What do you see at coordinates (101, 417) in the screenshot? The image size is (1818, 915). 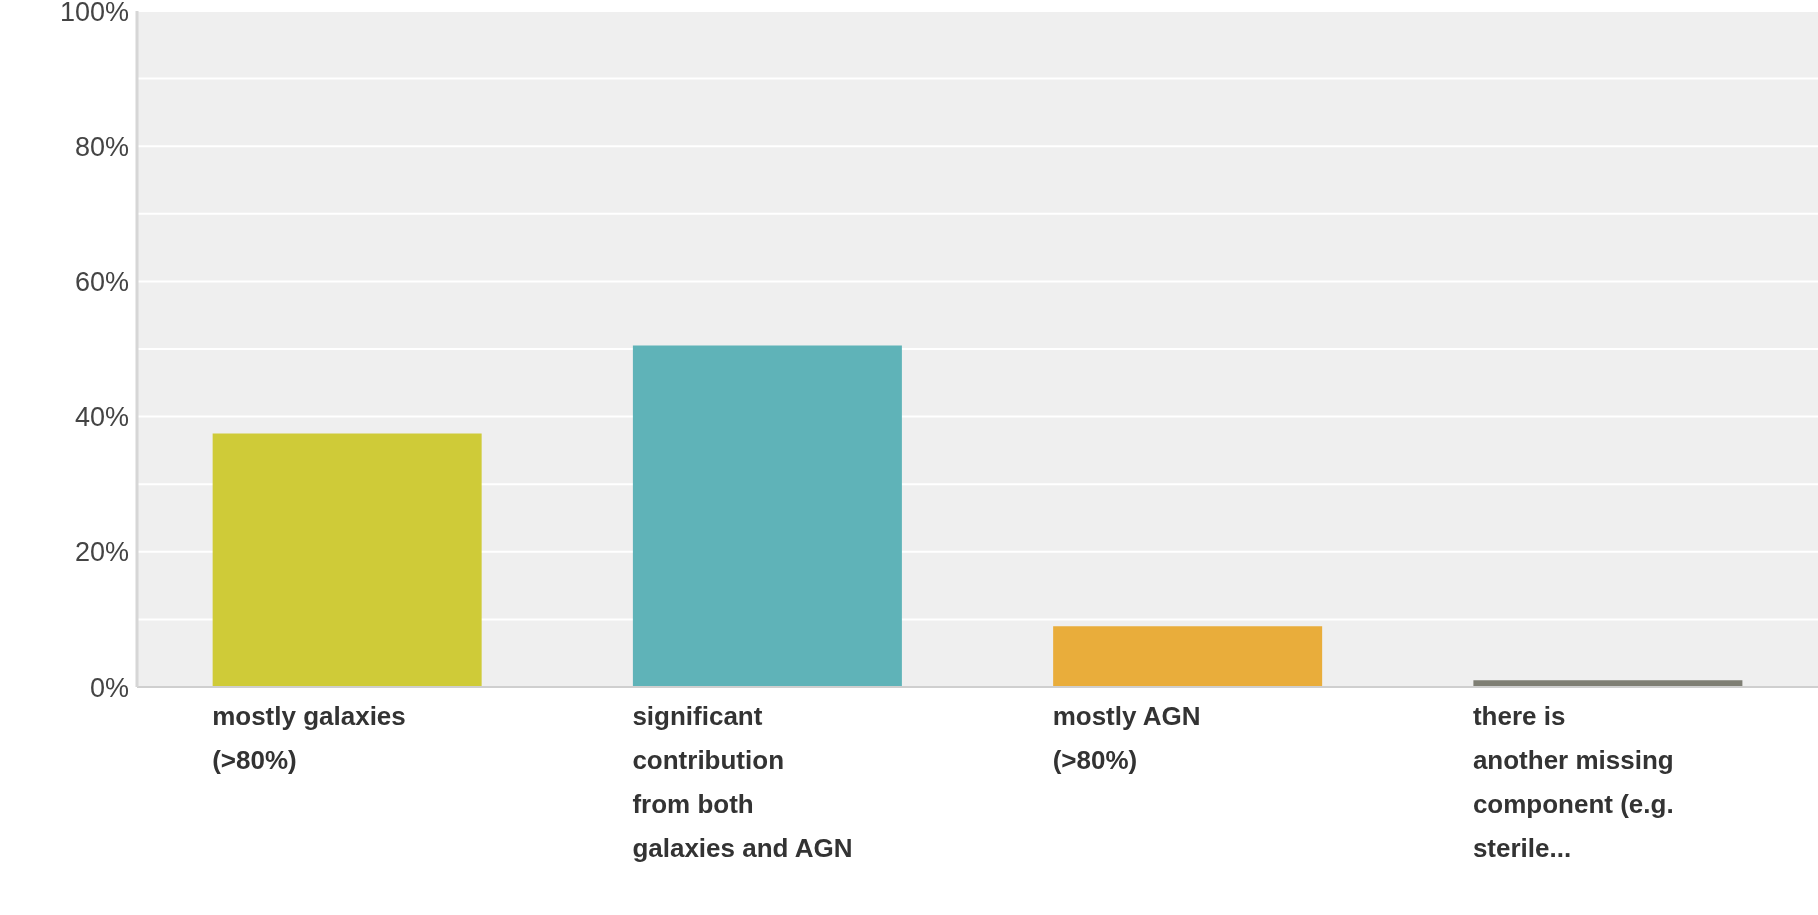 I see `y-tick-label: 40%` at bounding box center [101, 417].